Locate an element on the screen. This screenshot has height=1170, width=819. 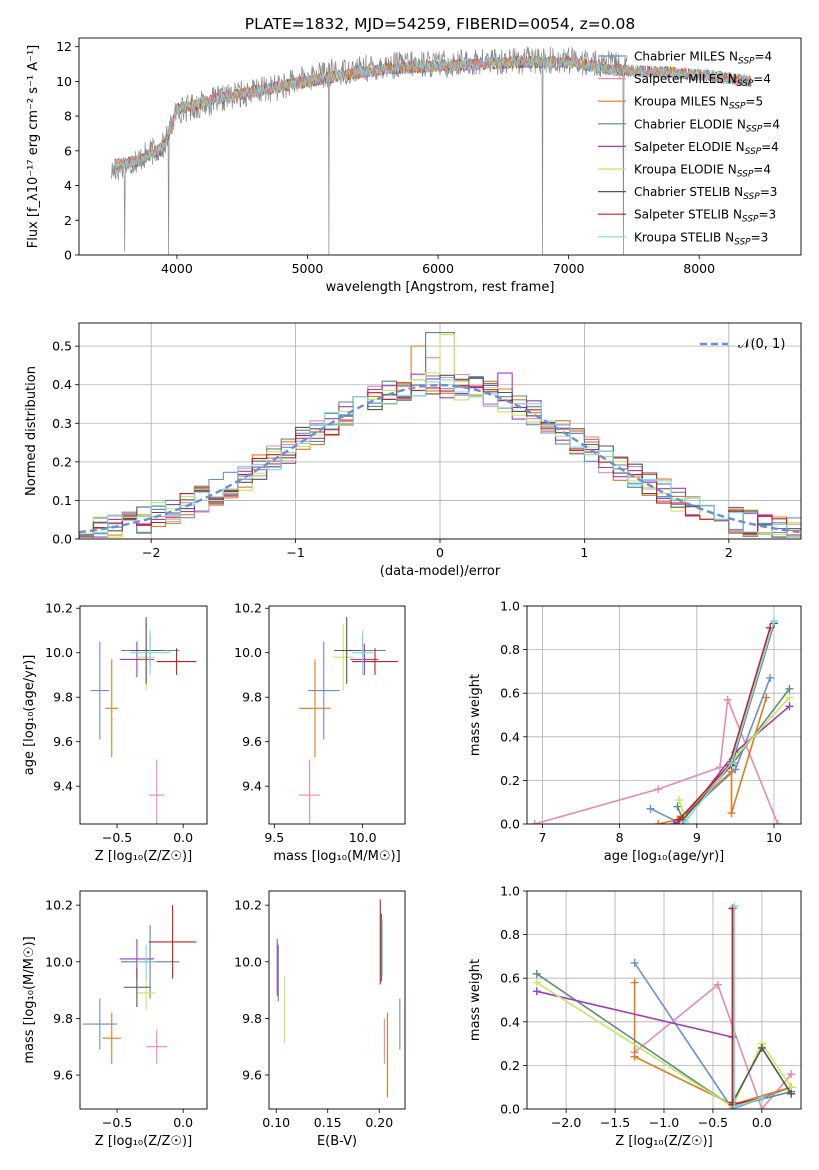
spectrum-lines is located at coordinates (431, 150).